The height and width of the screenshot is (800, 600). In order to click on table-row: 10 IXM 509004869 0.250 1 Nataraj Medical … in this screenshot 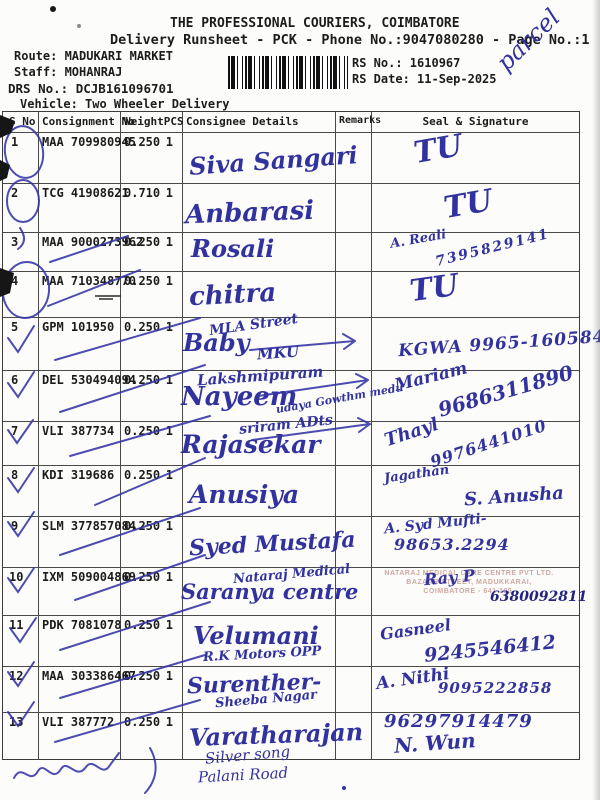, I will do `click(295, 589)`.